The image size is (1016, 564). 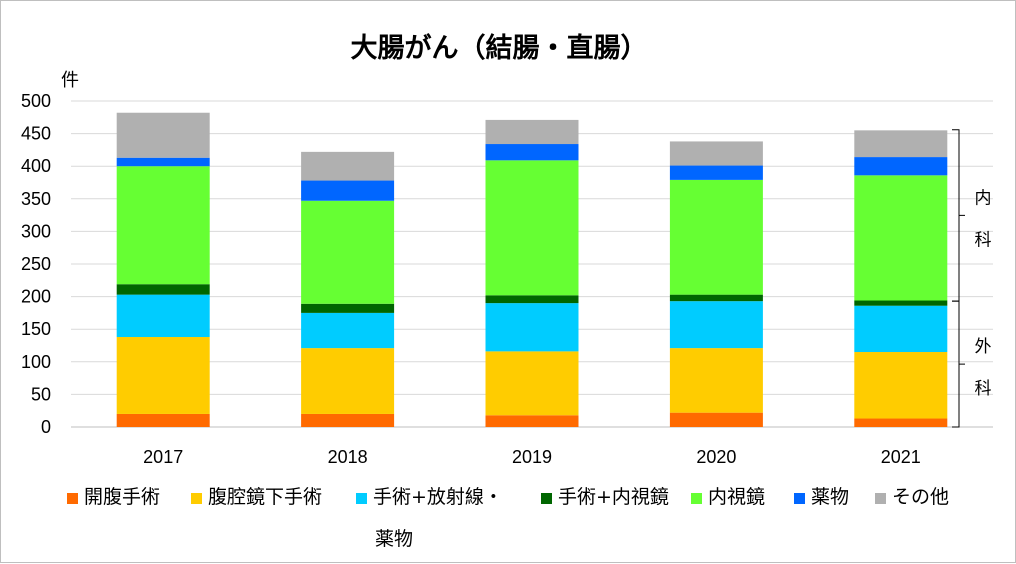 I want to click on legend-label: 腹腔鏡下手術, so click(x=265, y=497).